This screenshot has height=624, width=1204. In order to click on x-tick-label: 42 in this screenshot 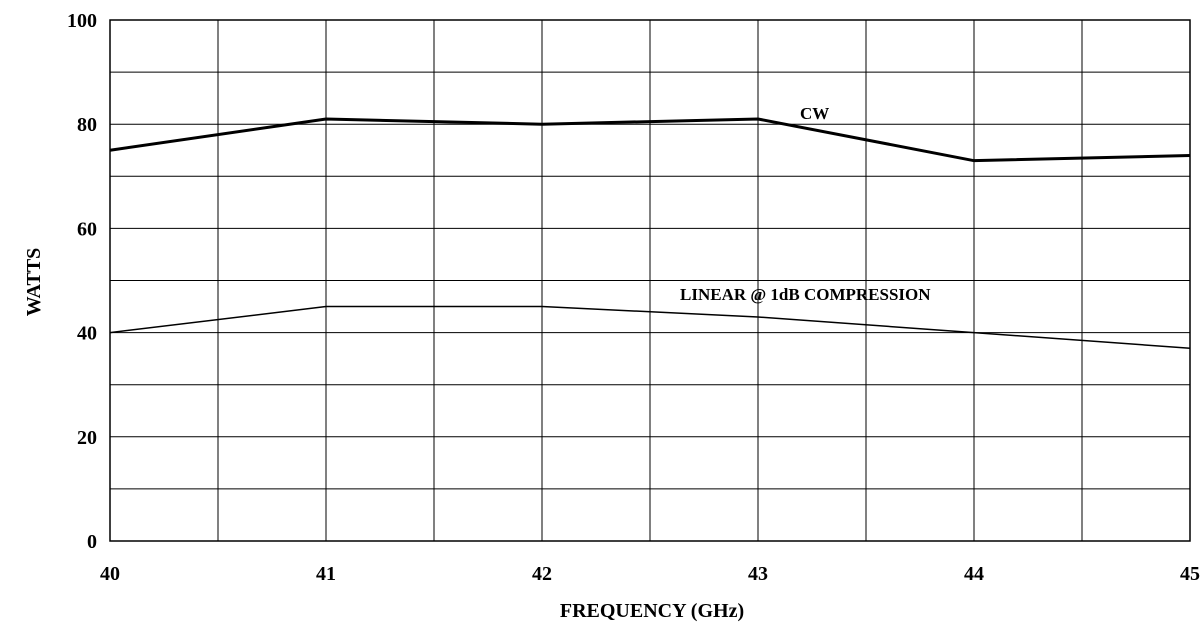, I will do `click(542, 574)`.